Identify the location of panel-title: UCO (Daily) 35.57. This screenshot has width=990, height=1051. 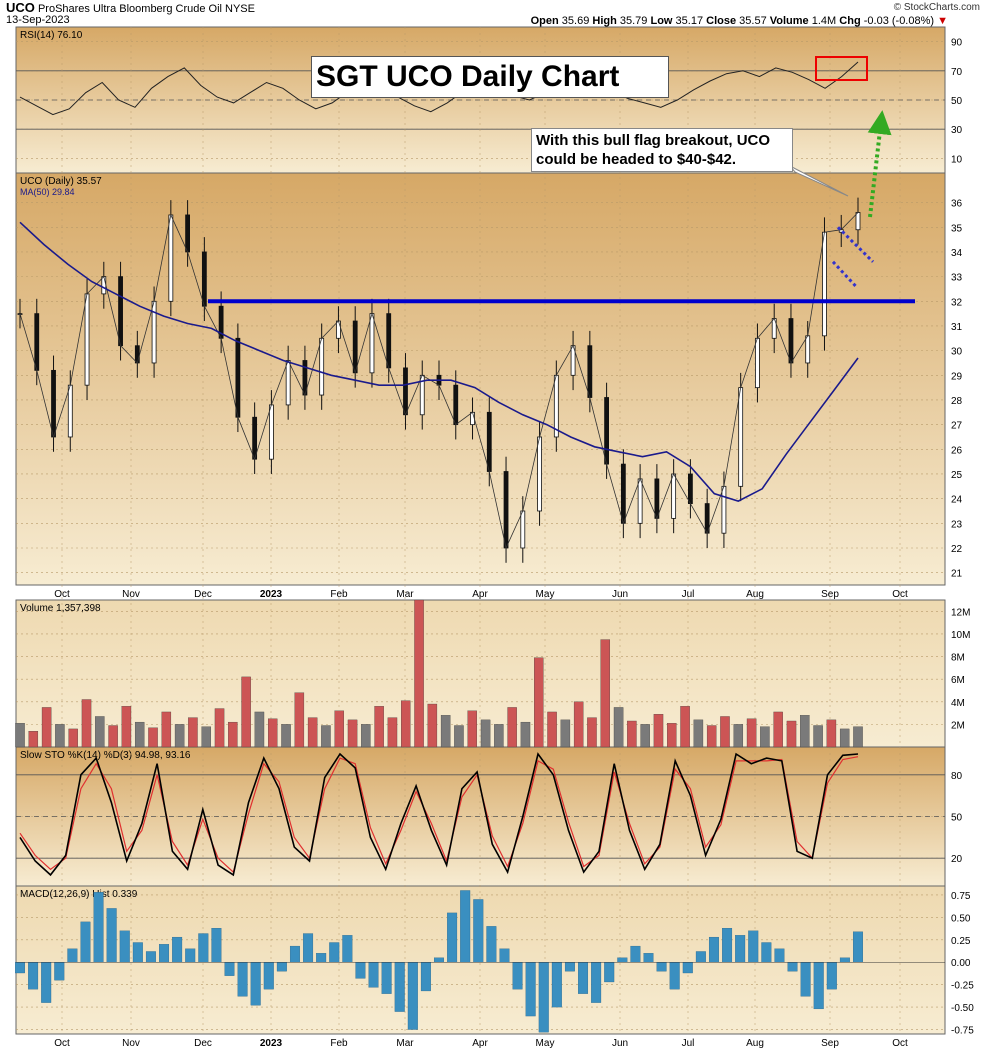
(61, 181).